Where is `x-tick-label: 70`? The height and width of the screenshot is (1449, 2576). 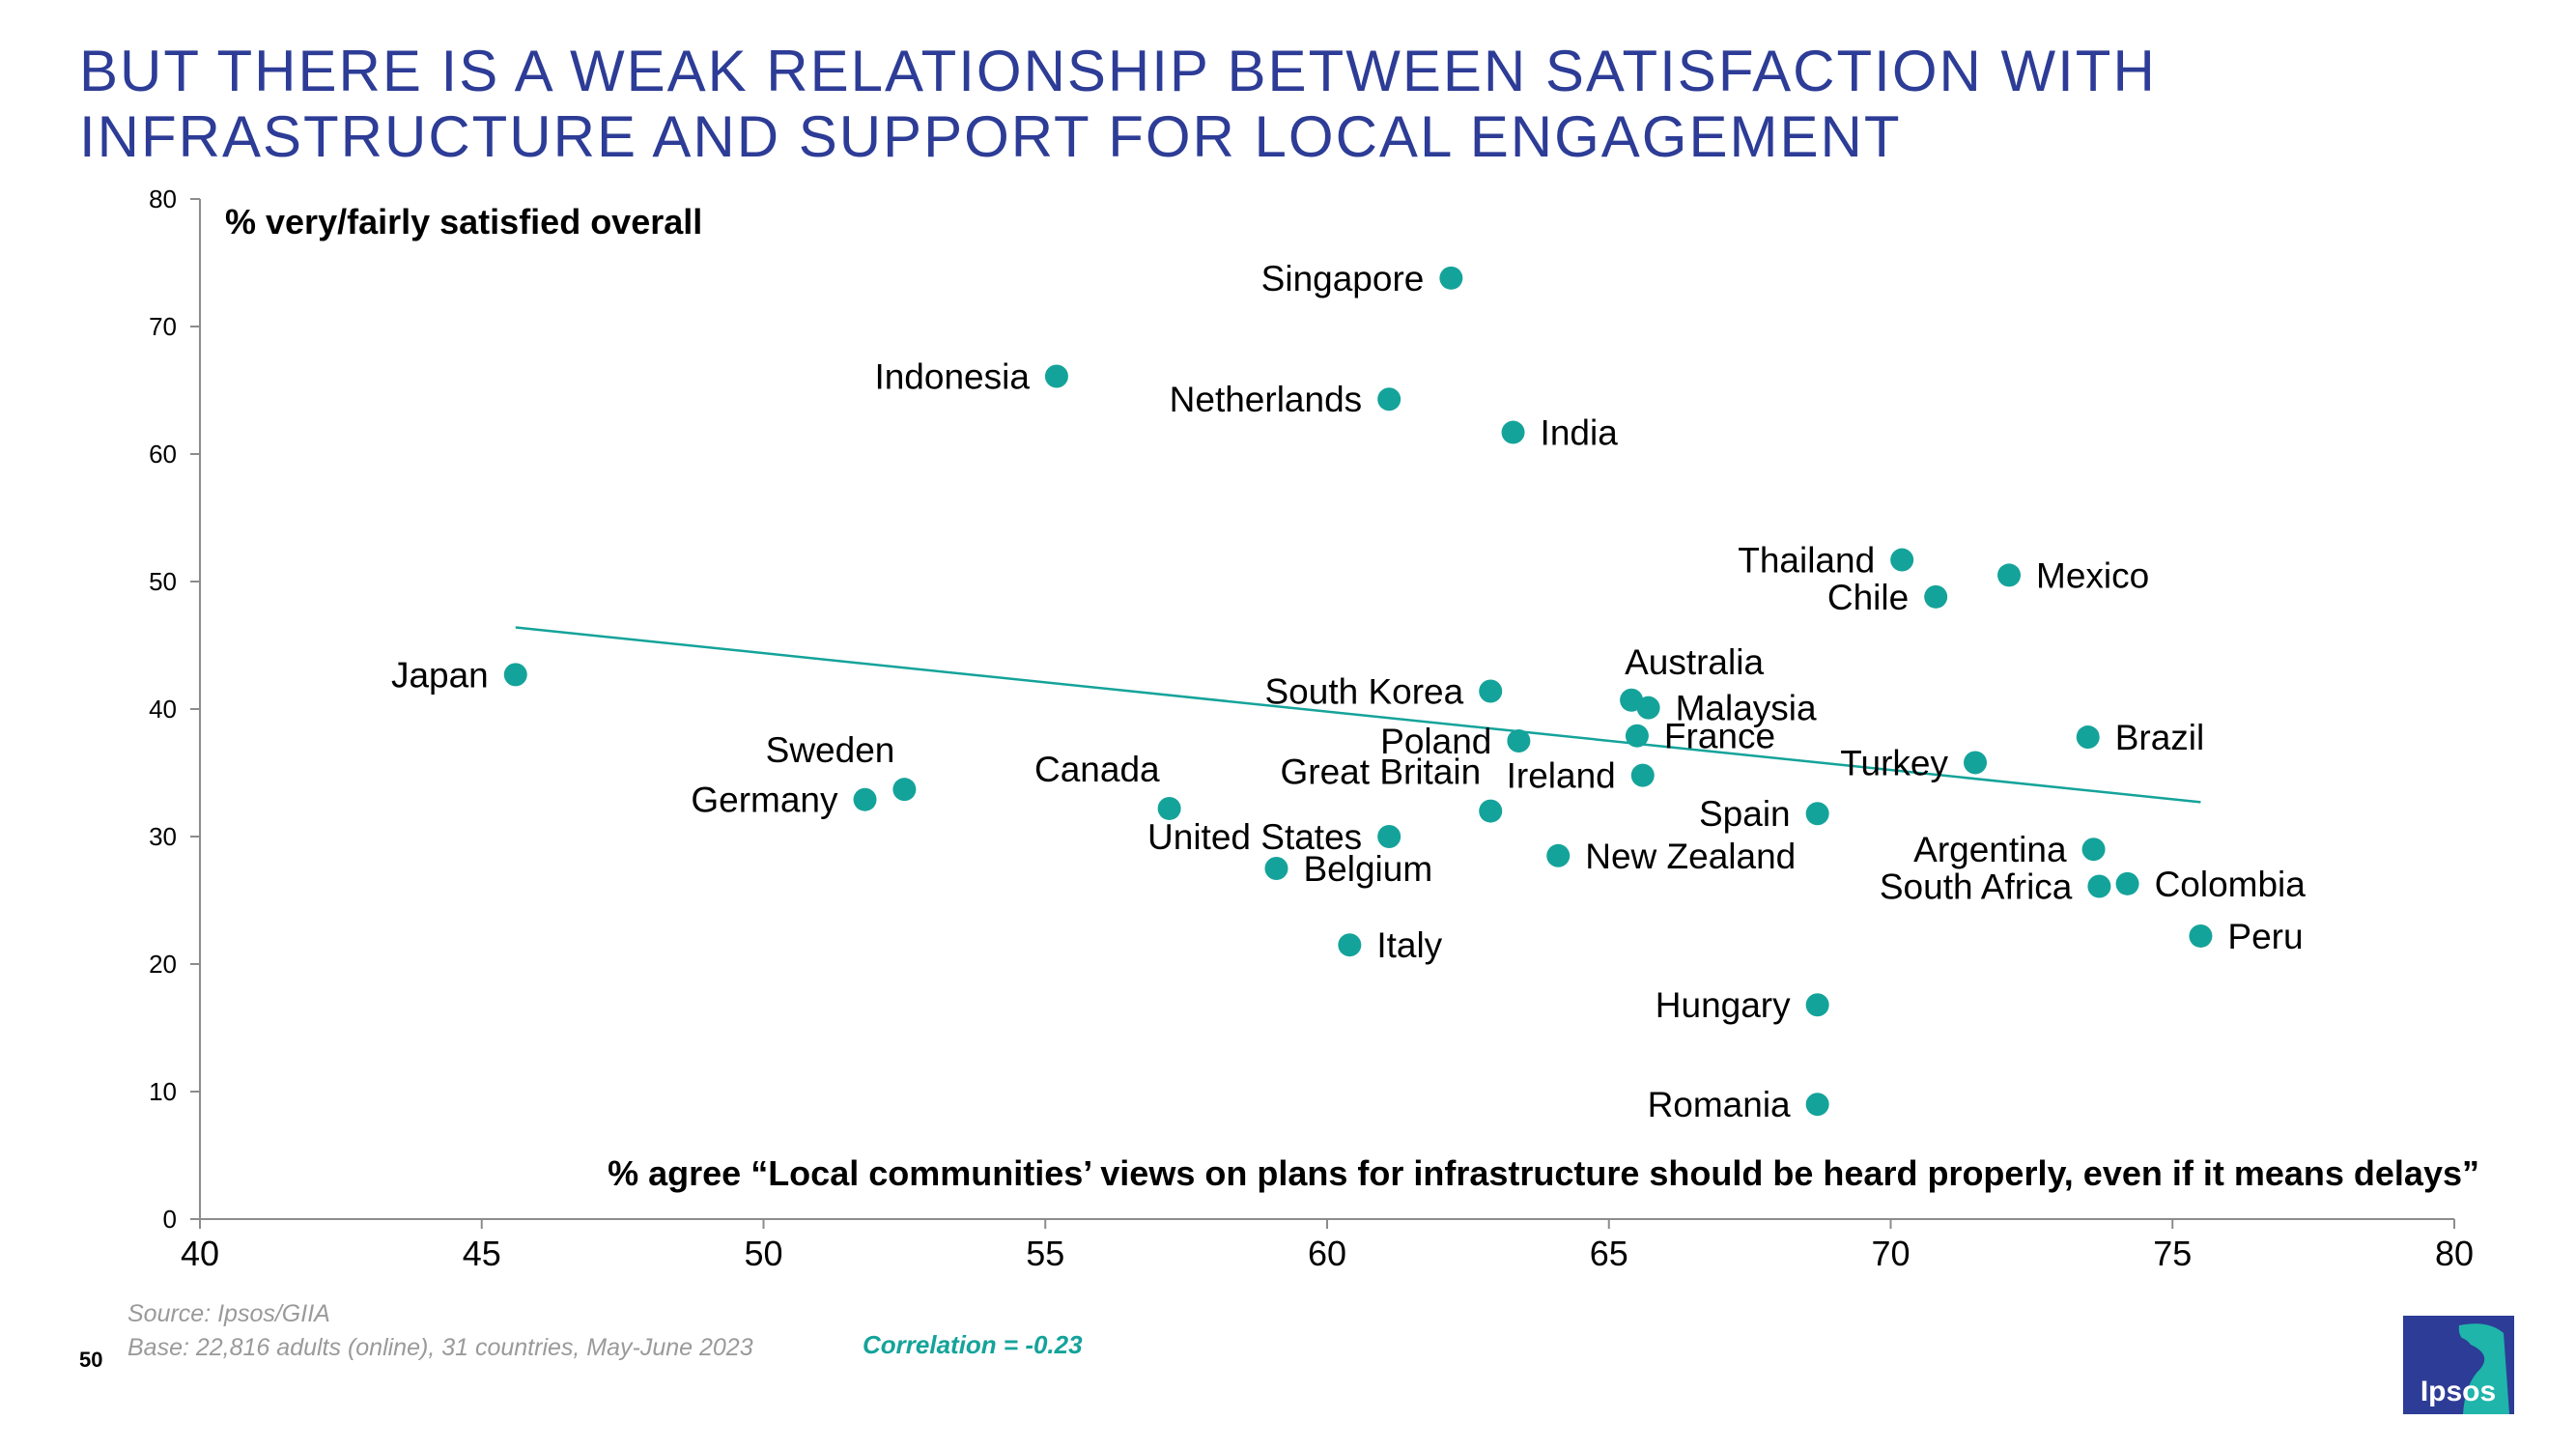 x-tick-label: 70 is located at coordinates (1890, 1253).